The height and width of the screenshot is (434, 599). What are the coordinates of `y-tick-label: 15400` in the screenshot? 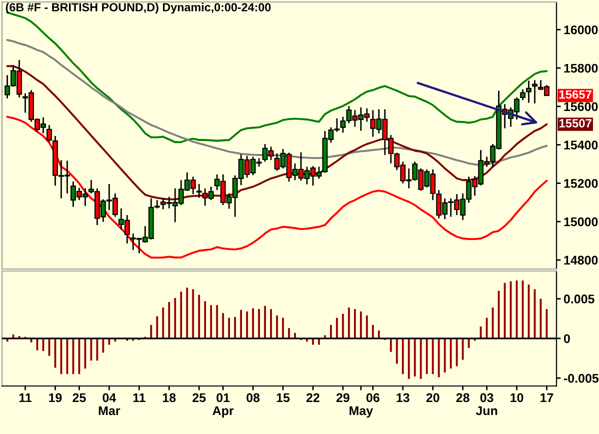 It's located at (581, 145).